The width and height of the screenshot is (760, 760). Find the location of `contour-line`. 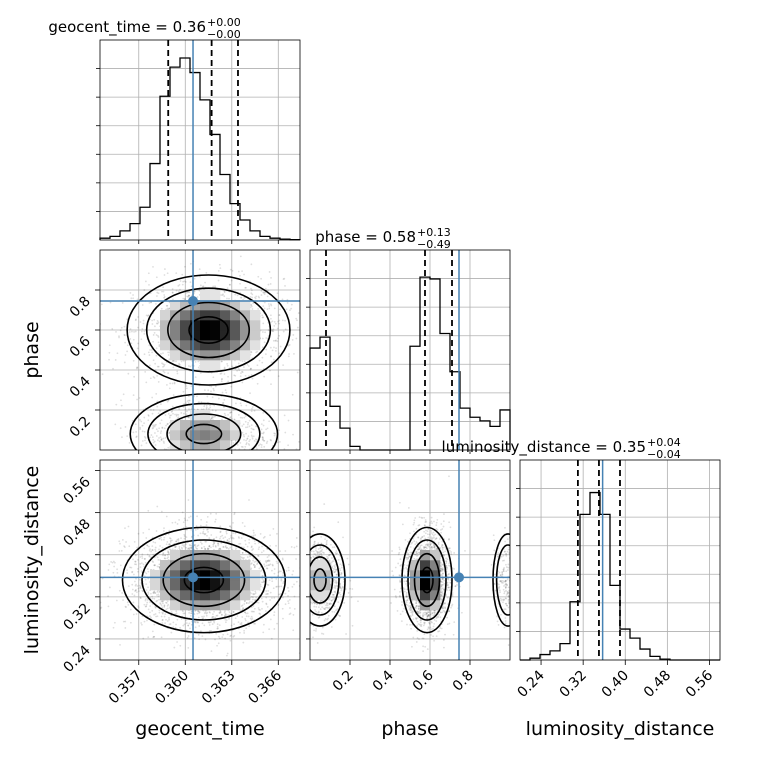

contour-line is located at coordinates (208, 330).